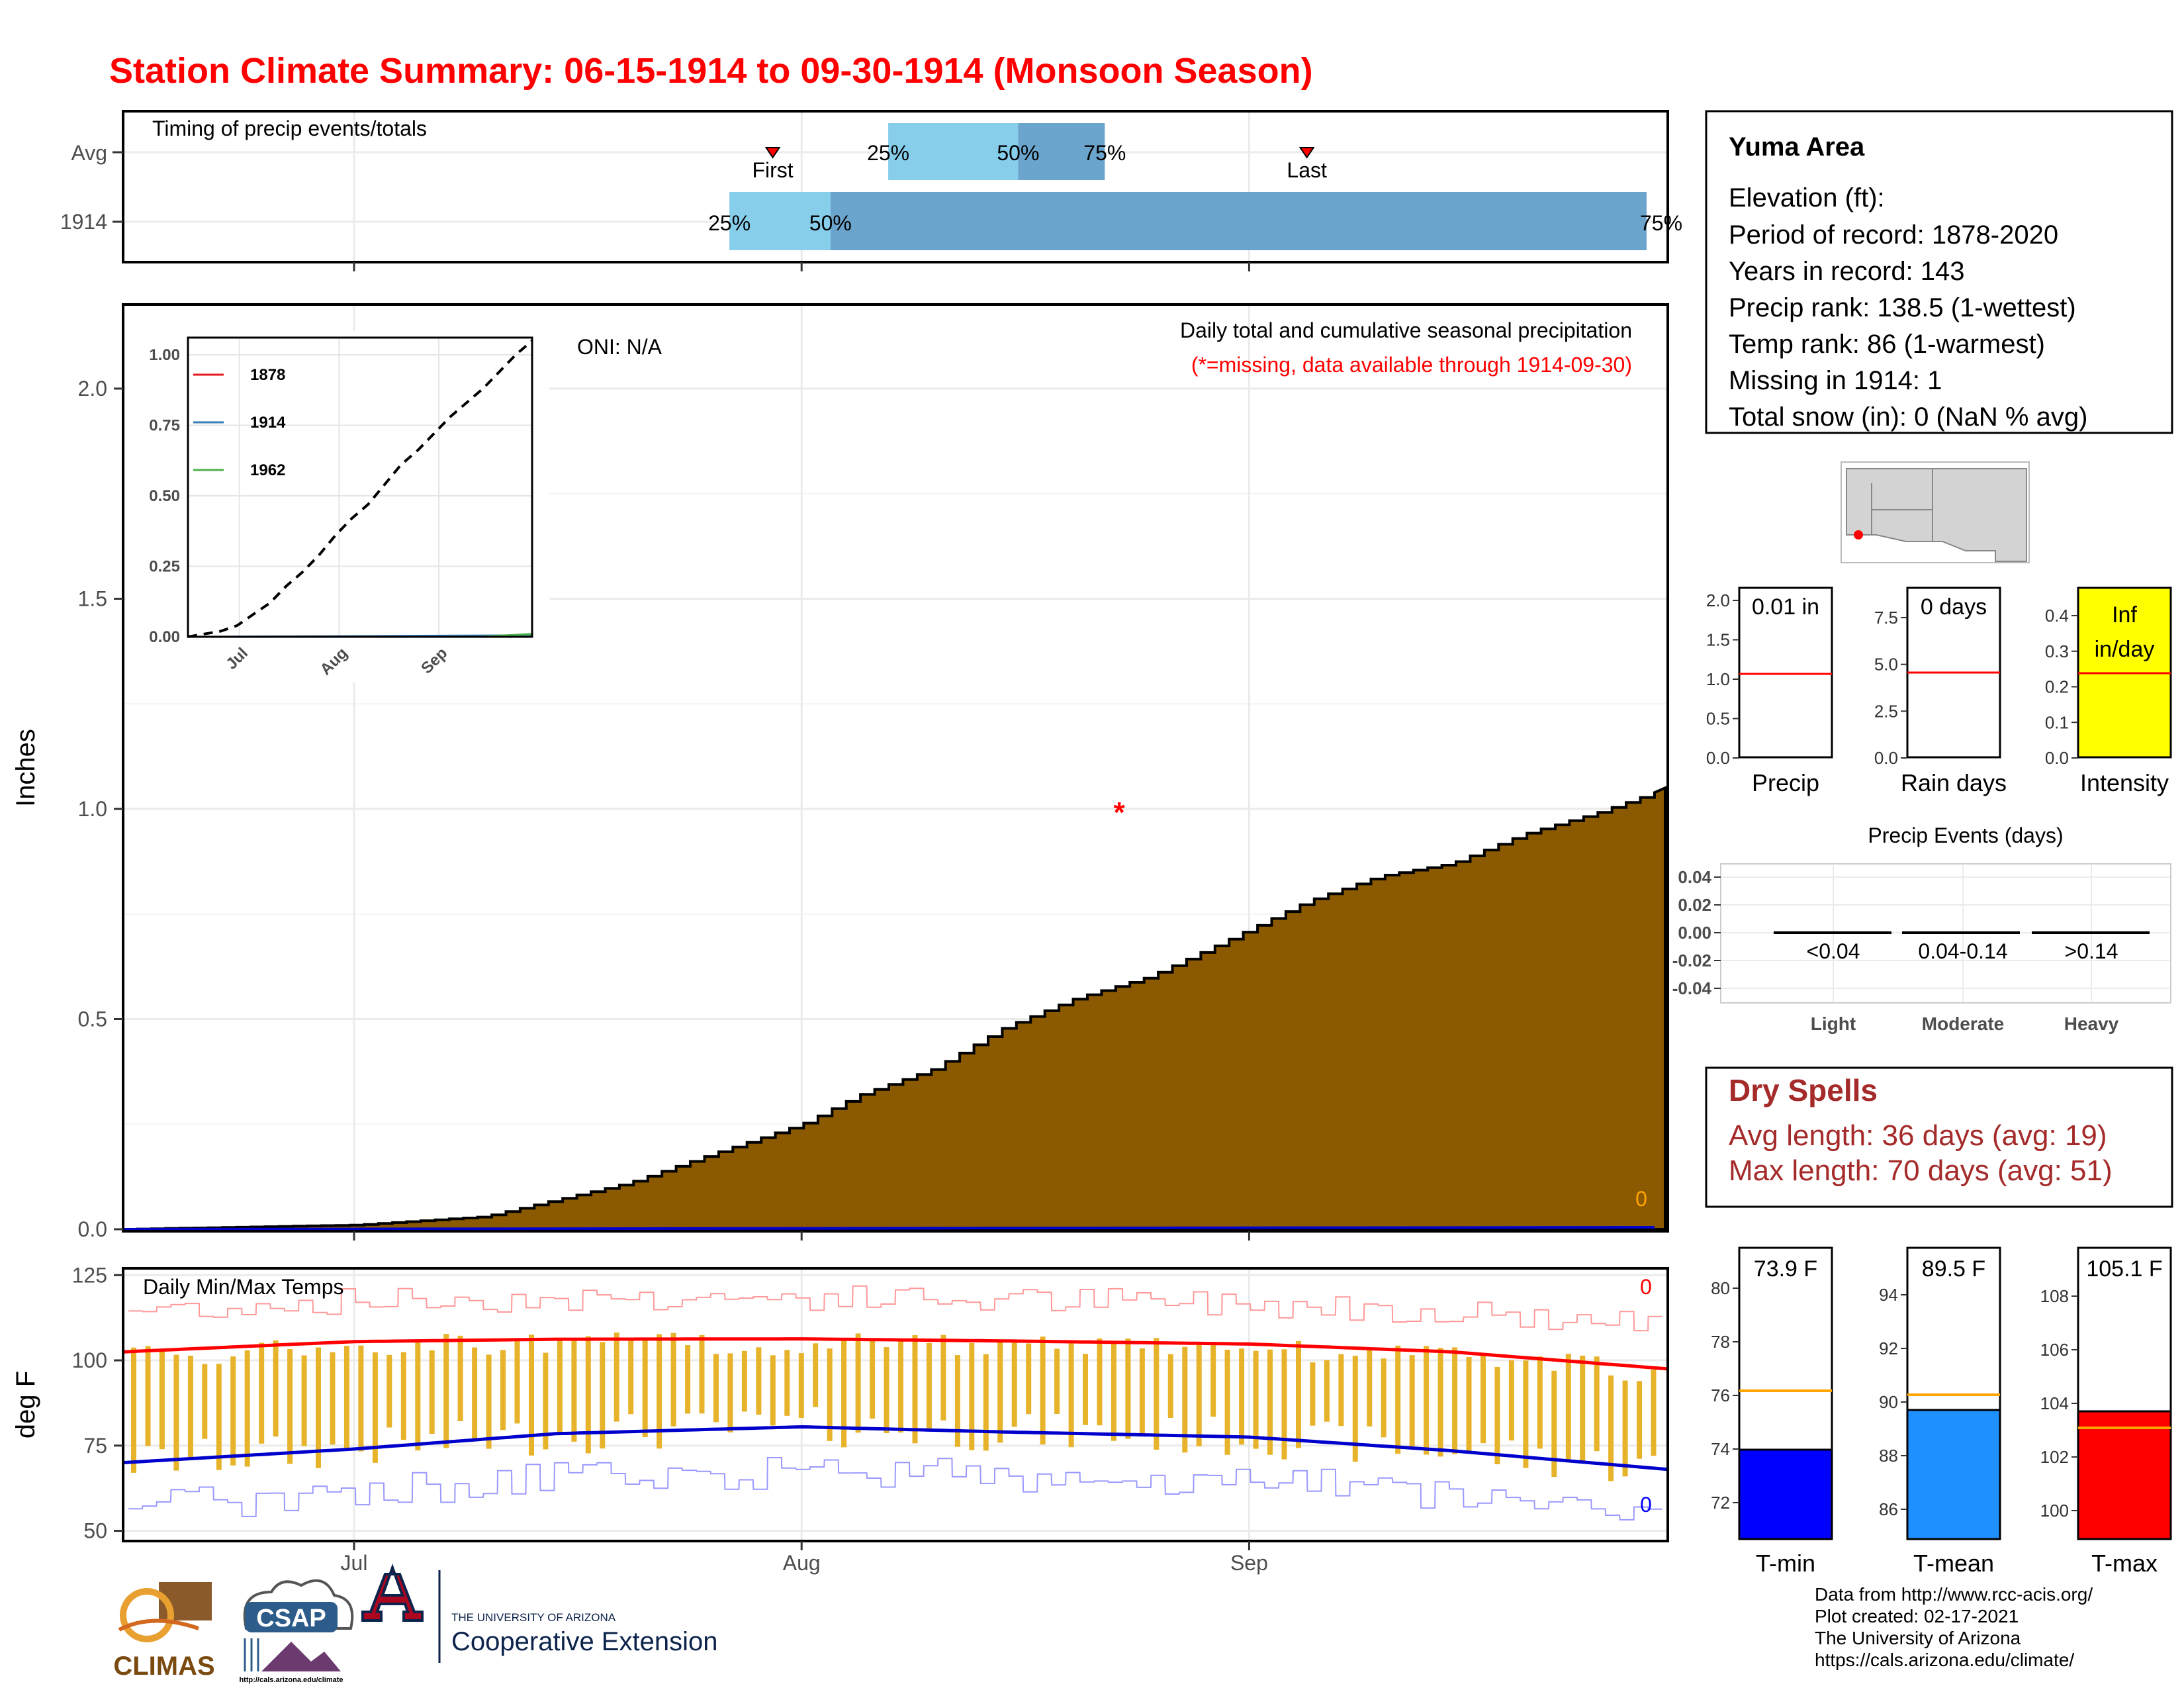  I want to click on dry-spells-max: Max length: 70 days (avg: 51), so click(1921, 1170).